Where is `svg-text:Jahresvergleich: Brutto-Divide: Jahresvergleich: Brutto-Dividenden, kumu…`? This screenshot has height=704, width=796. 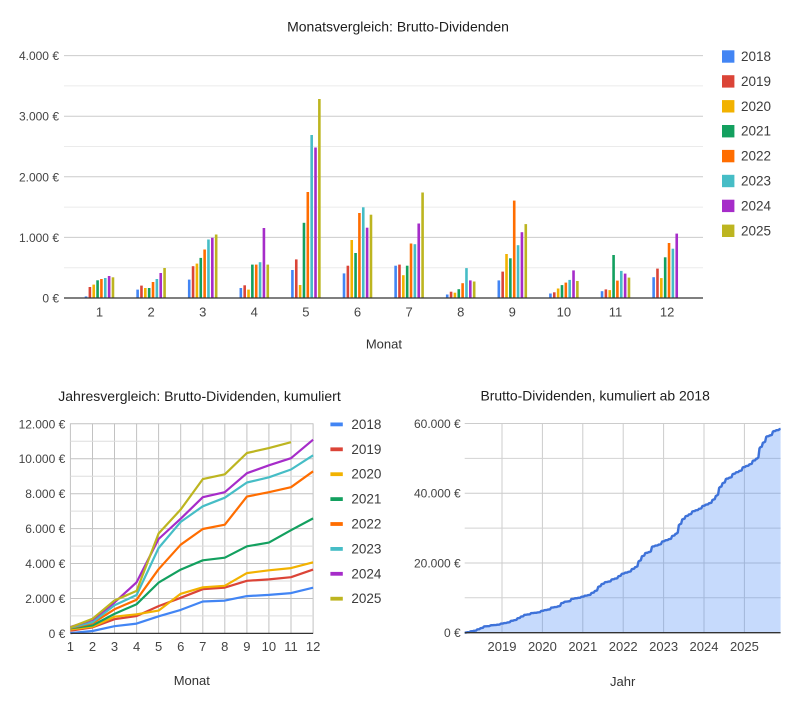 svg-text:Jahresvergleich: Brutto-Divide: Jahresvergleich: Brutto-Dividenden, kumu… is located at coordinates (199, 396).